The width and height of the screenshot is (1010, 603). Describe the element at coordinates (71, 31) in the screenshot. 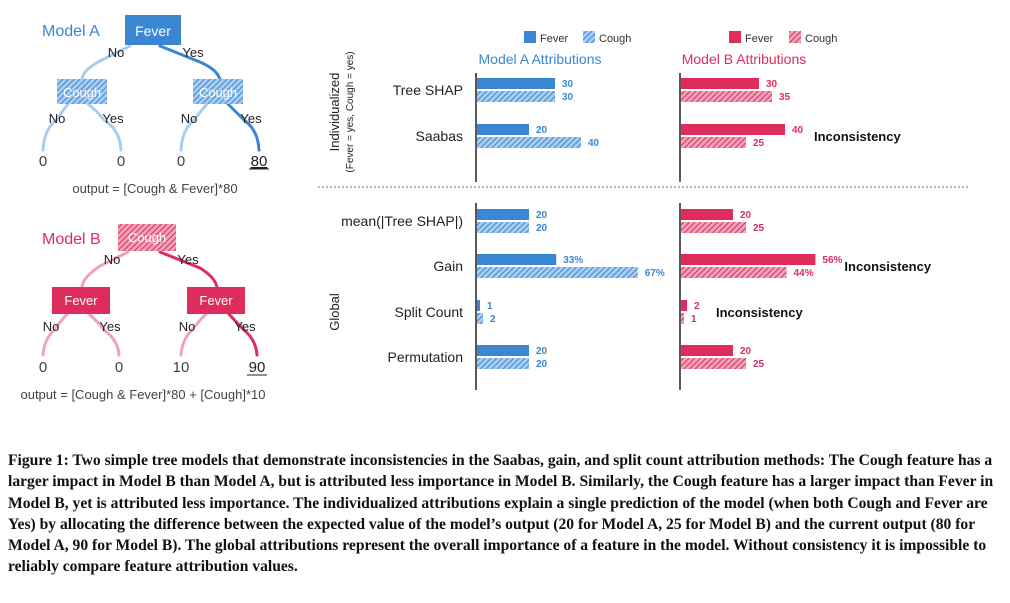

I see `model-a-title: Model A` at that location.